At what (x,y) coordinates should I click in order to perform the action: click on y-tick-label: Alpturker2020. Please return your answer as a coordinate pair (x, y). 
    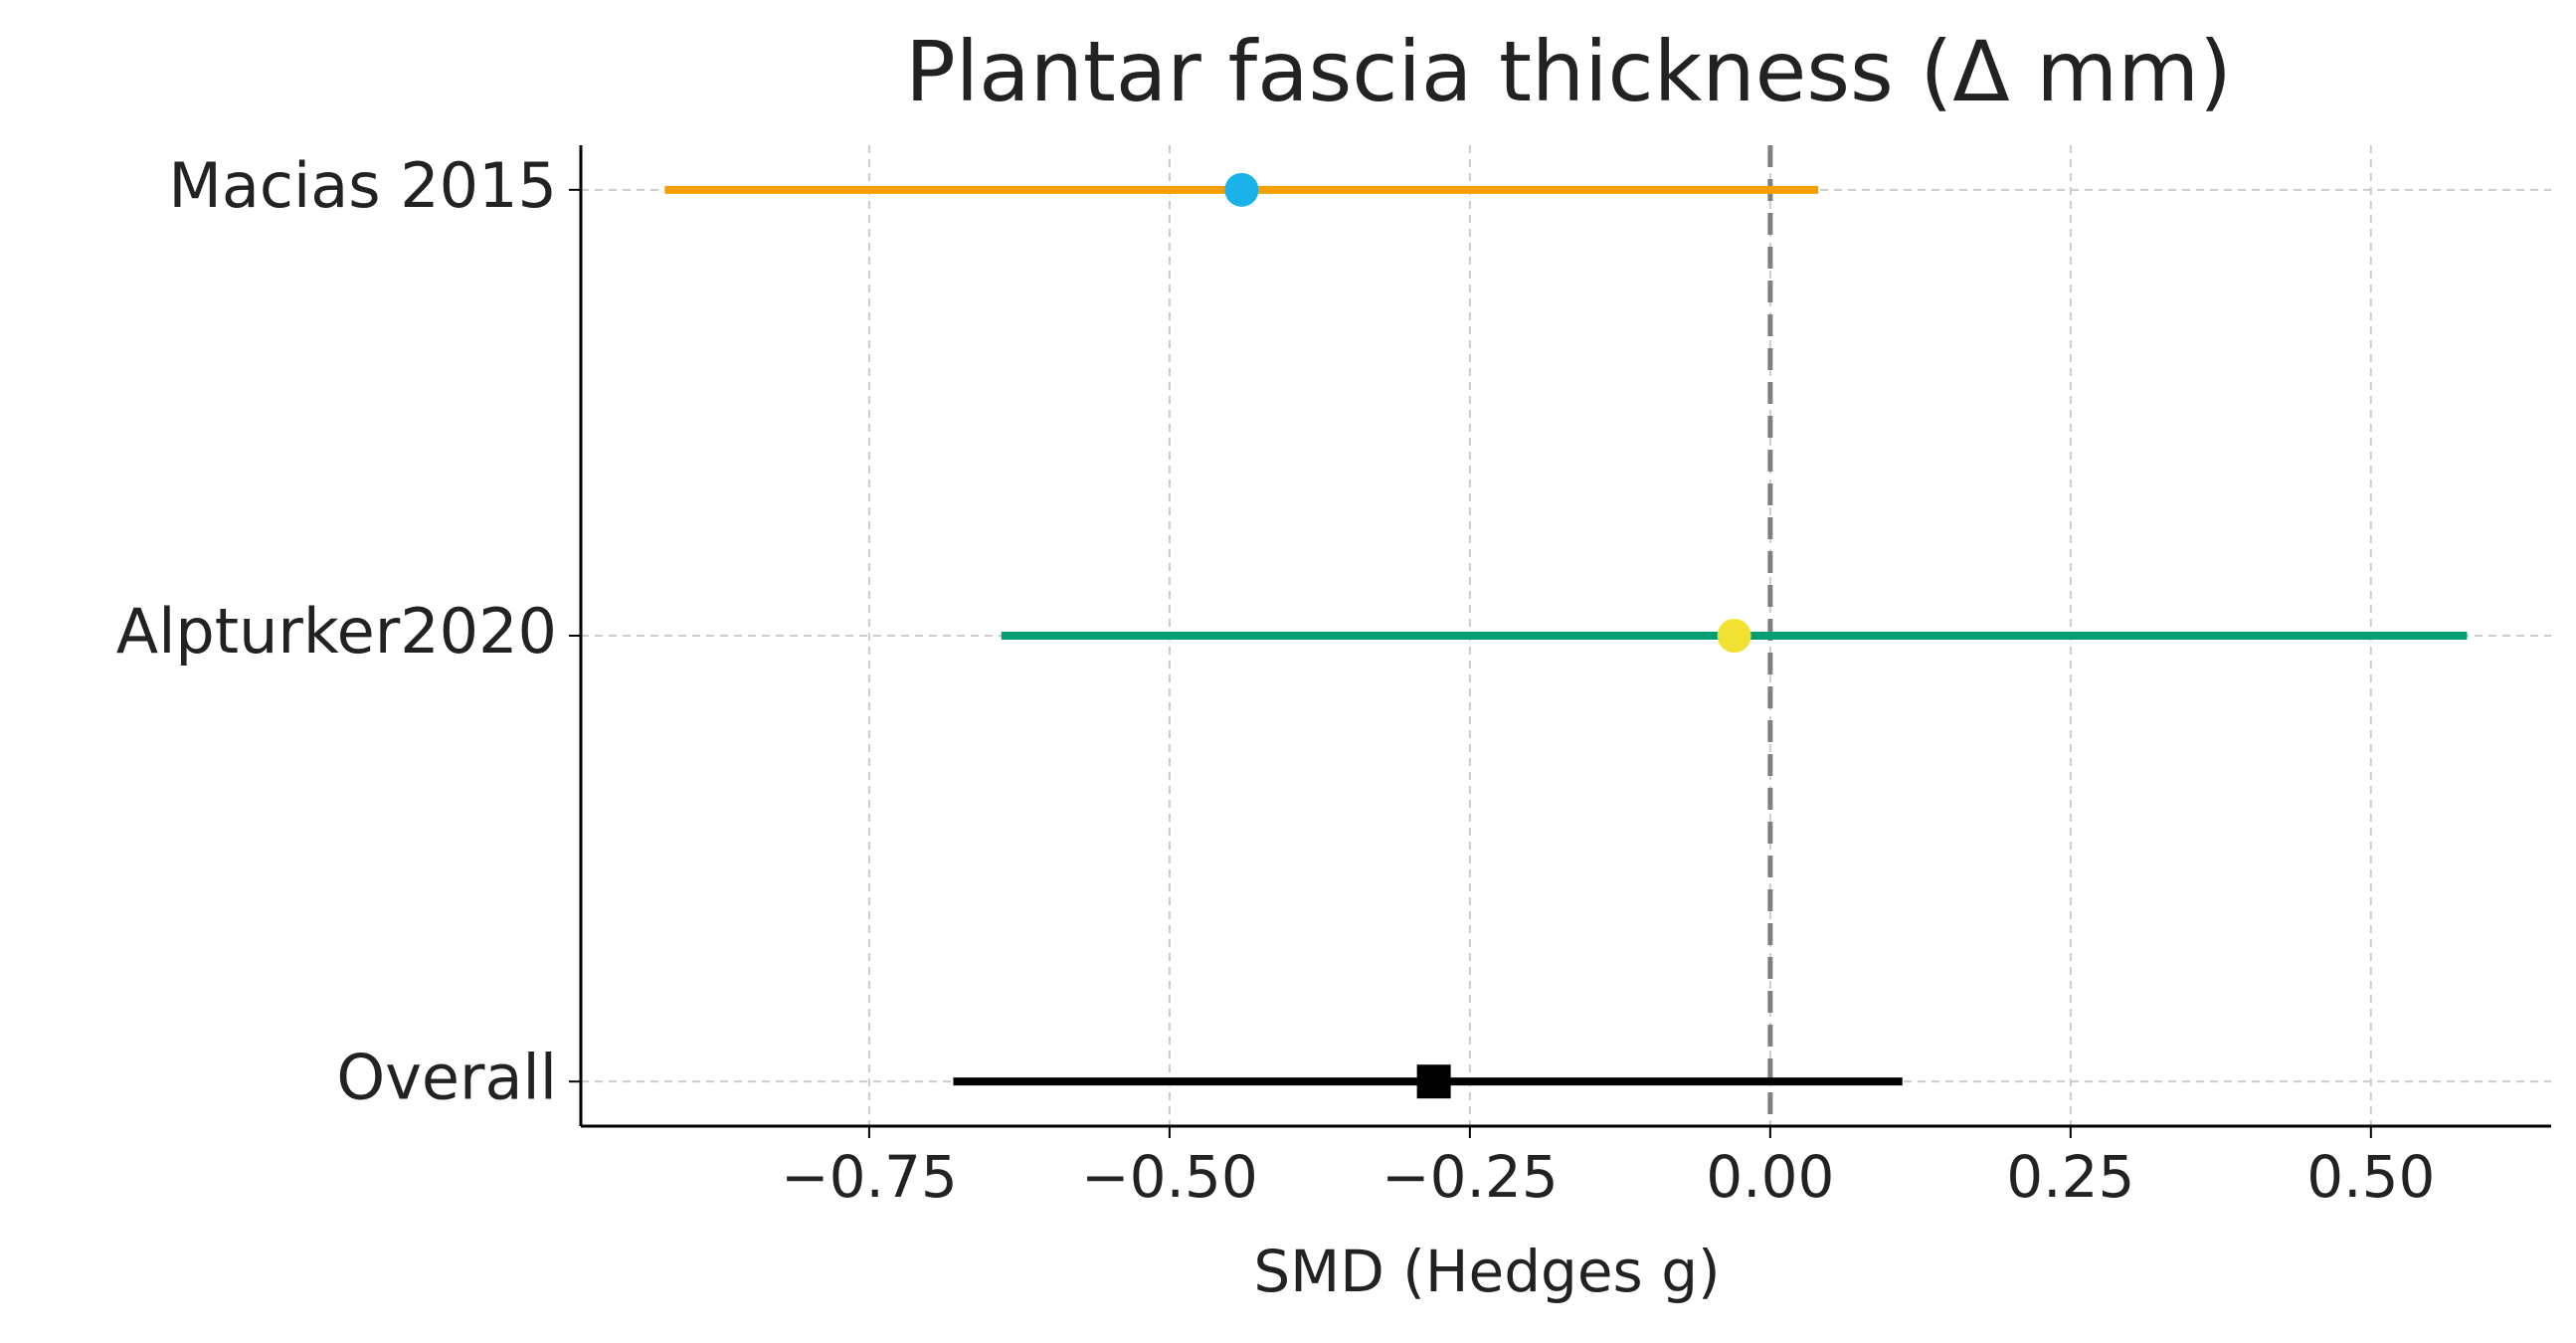
    Looking at the image, I should click on (336, 631).